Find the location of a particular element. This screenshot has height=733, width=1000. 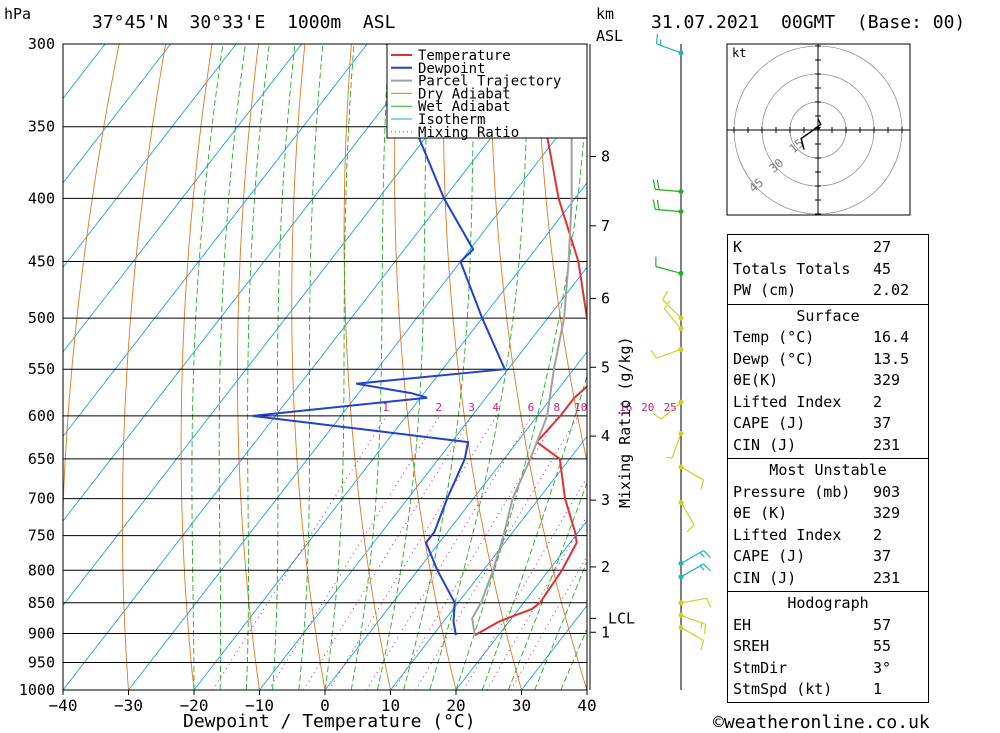

legend-label: Dewpoint is located at coordinates (451, 69).